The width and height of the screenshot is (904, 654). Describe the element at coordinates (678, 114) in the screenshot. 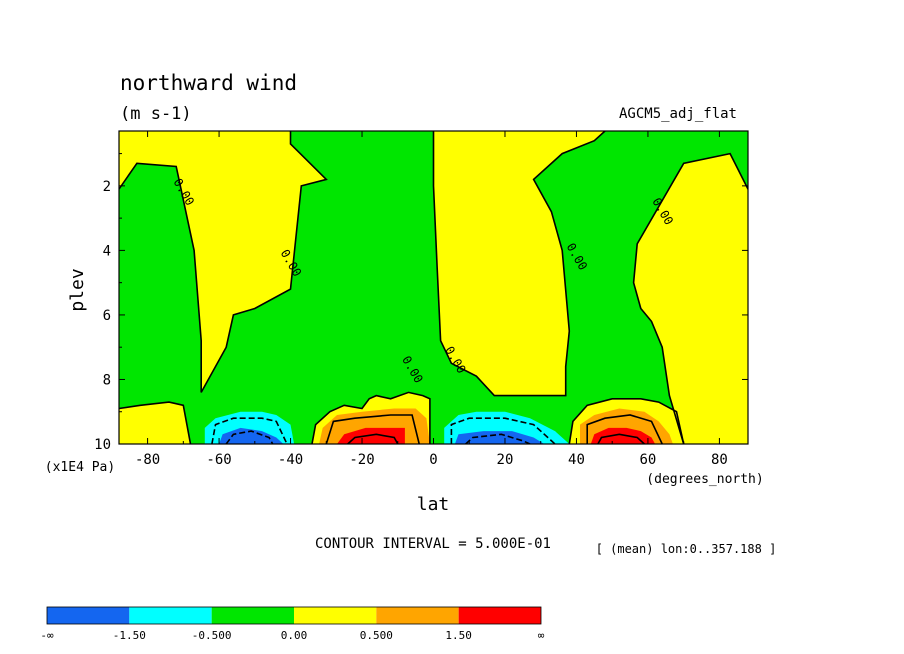

I see `dataset-label: AGCM5_adj_flat` at that location.